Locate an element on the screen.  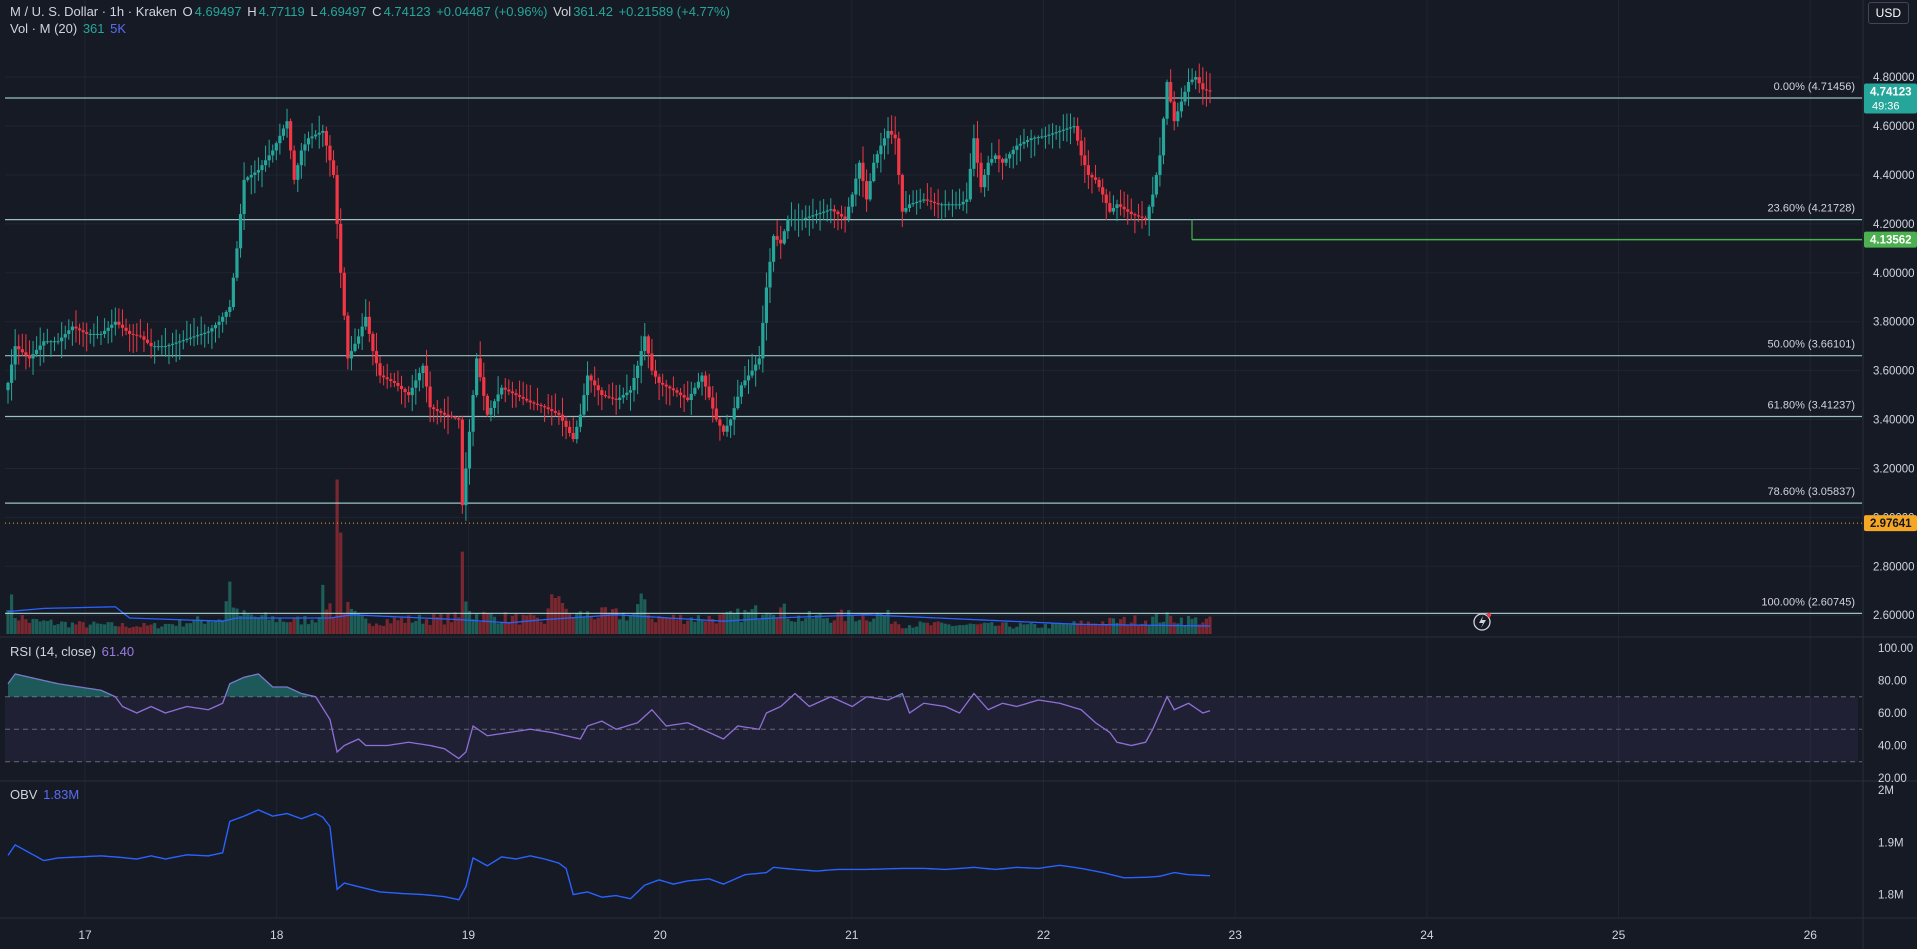
price-tick-label: 4.00000 is located at coordinates (1894, 274).